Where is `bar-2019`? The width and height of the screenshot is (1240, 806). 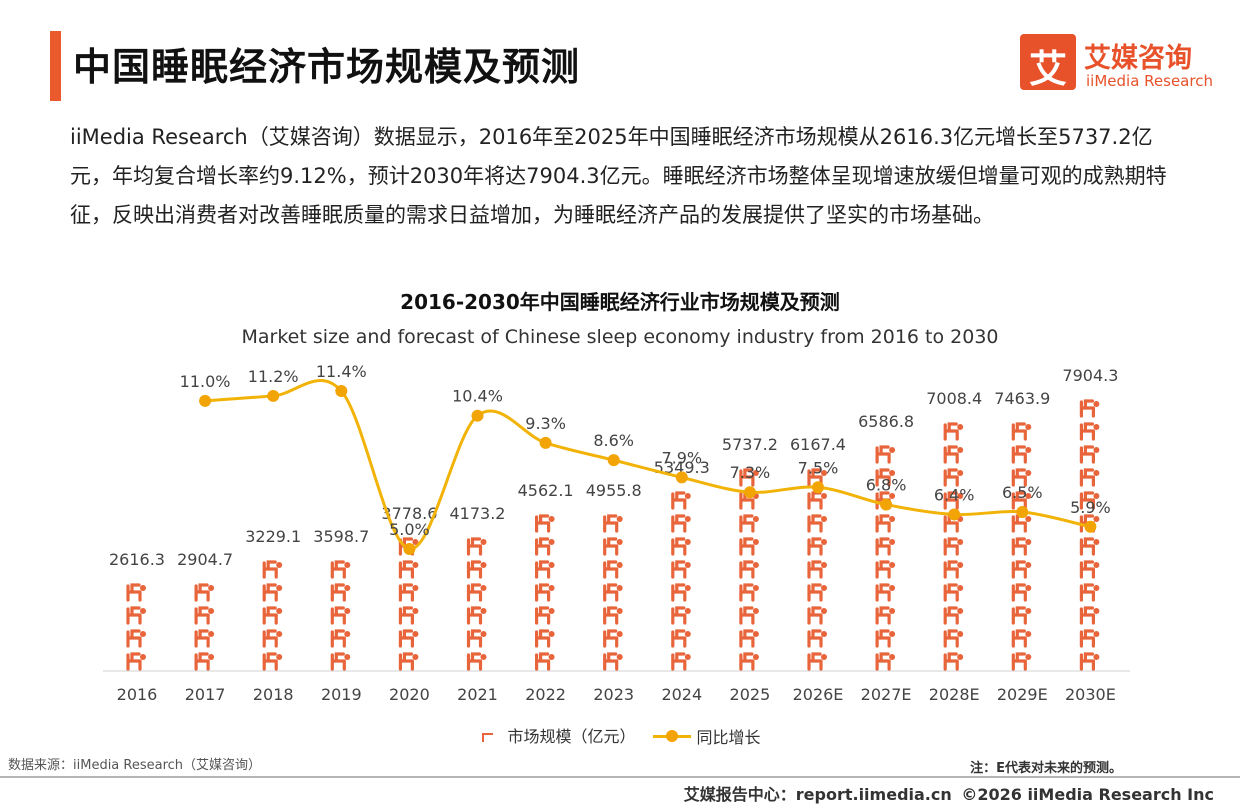
bar-2019 is located at coordinates (340, 615).